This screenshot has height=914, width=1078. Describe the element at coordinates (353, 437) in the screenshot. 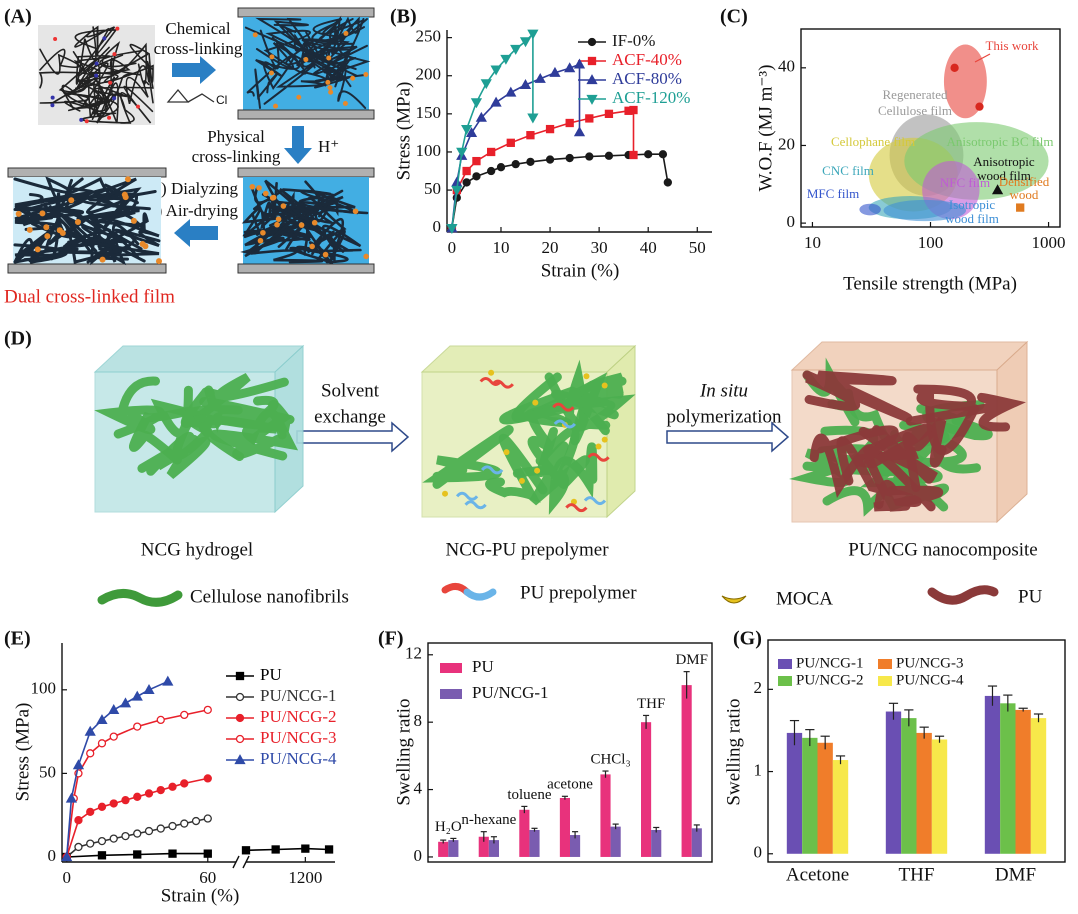

I see `arrow` at that location.